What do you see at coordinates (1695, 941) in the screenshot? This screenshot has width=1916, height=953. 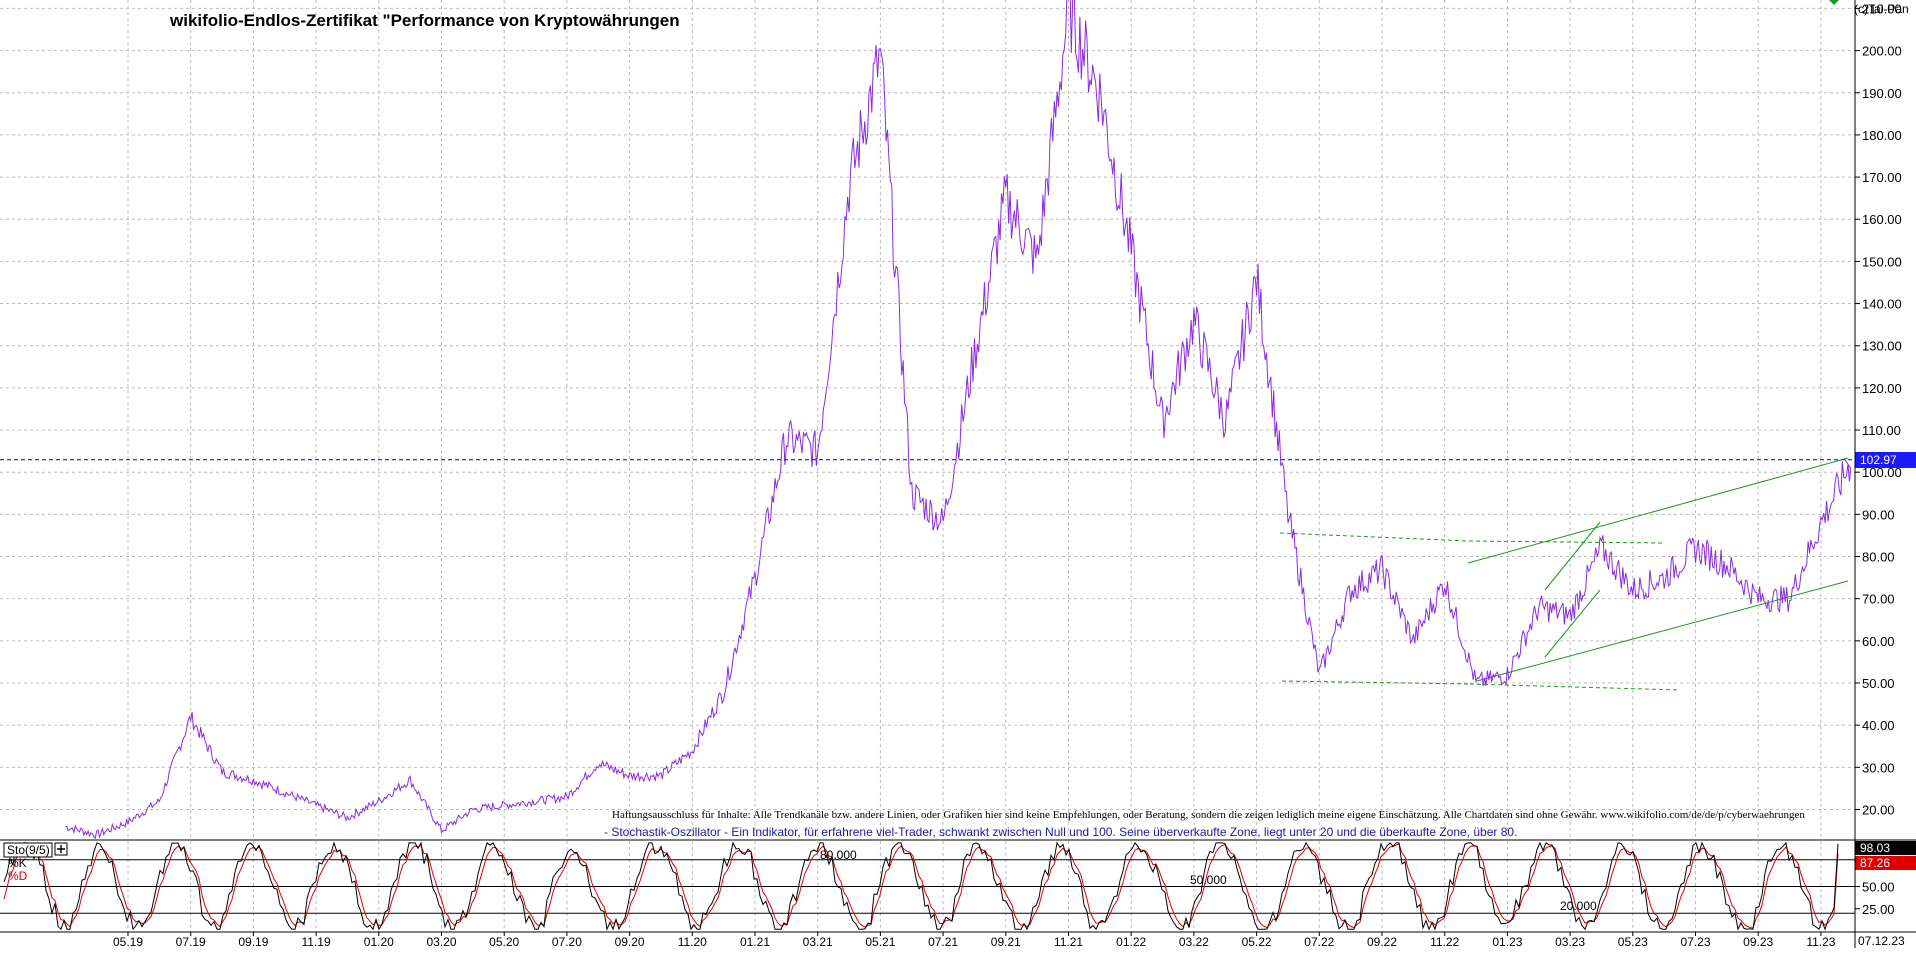 I see `x-tick-label: 07.23` at bounding box center [1695, 941].